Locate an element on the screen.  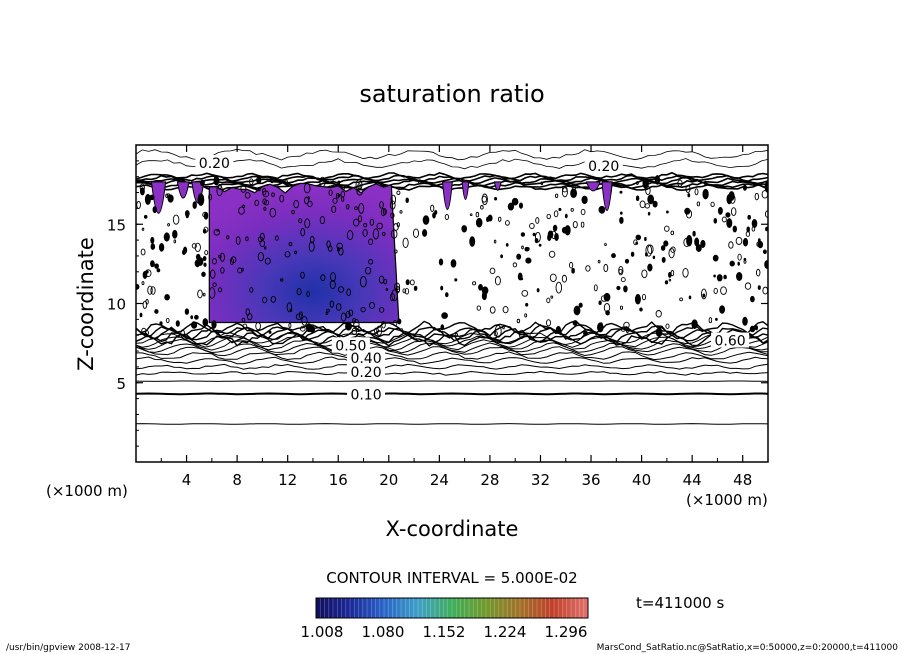
contour-line-top is located at coordinates (452, 180).